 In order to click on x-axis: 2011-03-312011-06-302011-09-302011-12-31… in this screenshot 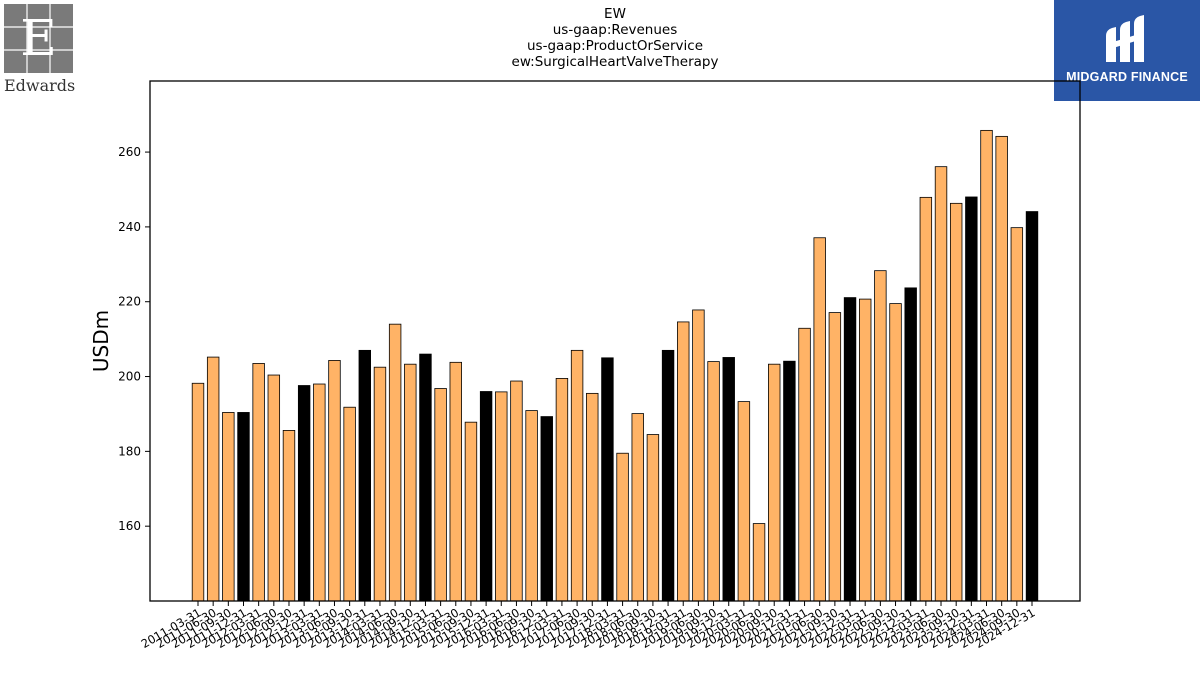, I will do `click(588, 626)`.